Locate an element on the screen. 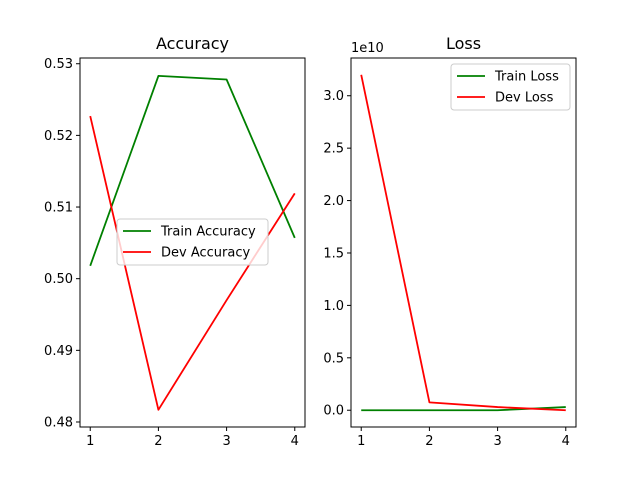 The height and width of the screenshot is (480, 640). y-tick-label: 0.50 is located at coordinates (58, 279).